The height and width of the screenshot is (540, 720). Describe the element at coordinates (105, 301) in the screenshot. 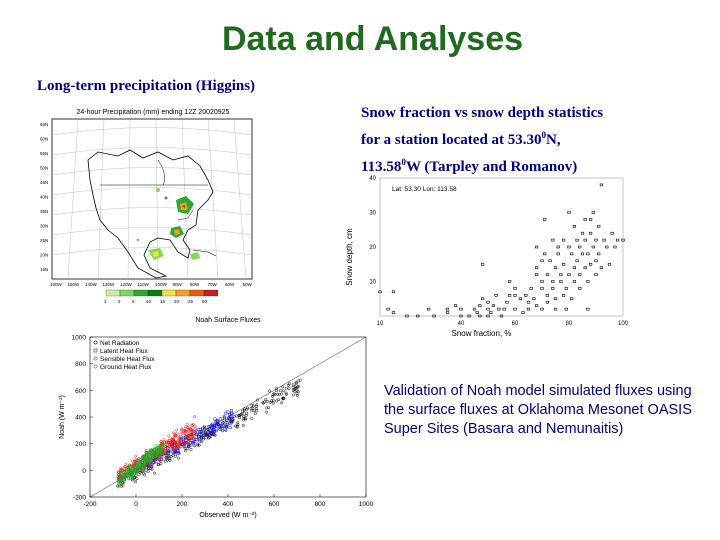

I see `colorbar-label: 1` at that location.